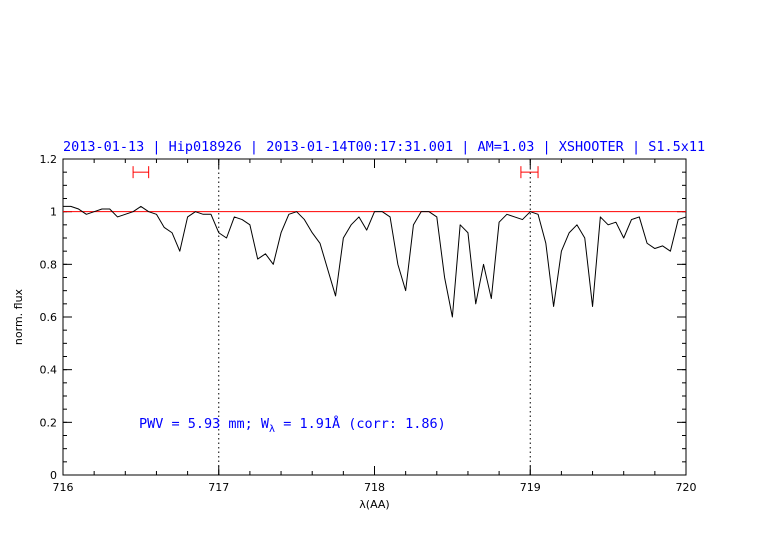  I want to click on y-tick-label: 1, so click(53, 212).